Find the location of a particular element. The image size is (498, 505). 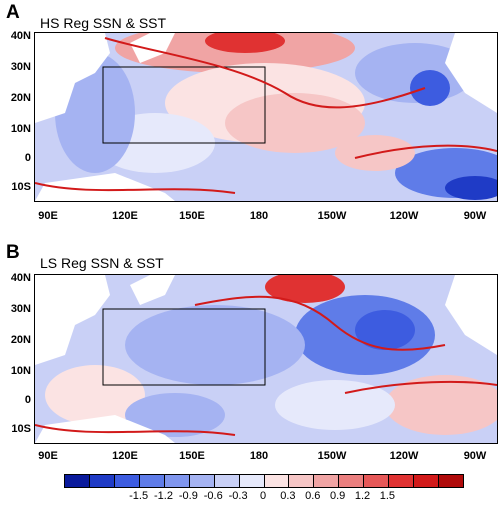

panel-b-lat-0: 0 is located at coordinates (27, 400).